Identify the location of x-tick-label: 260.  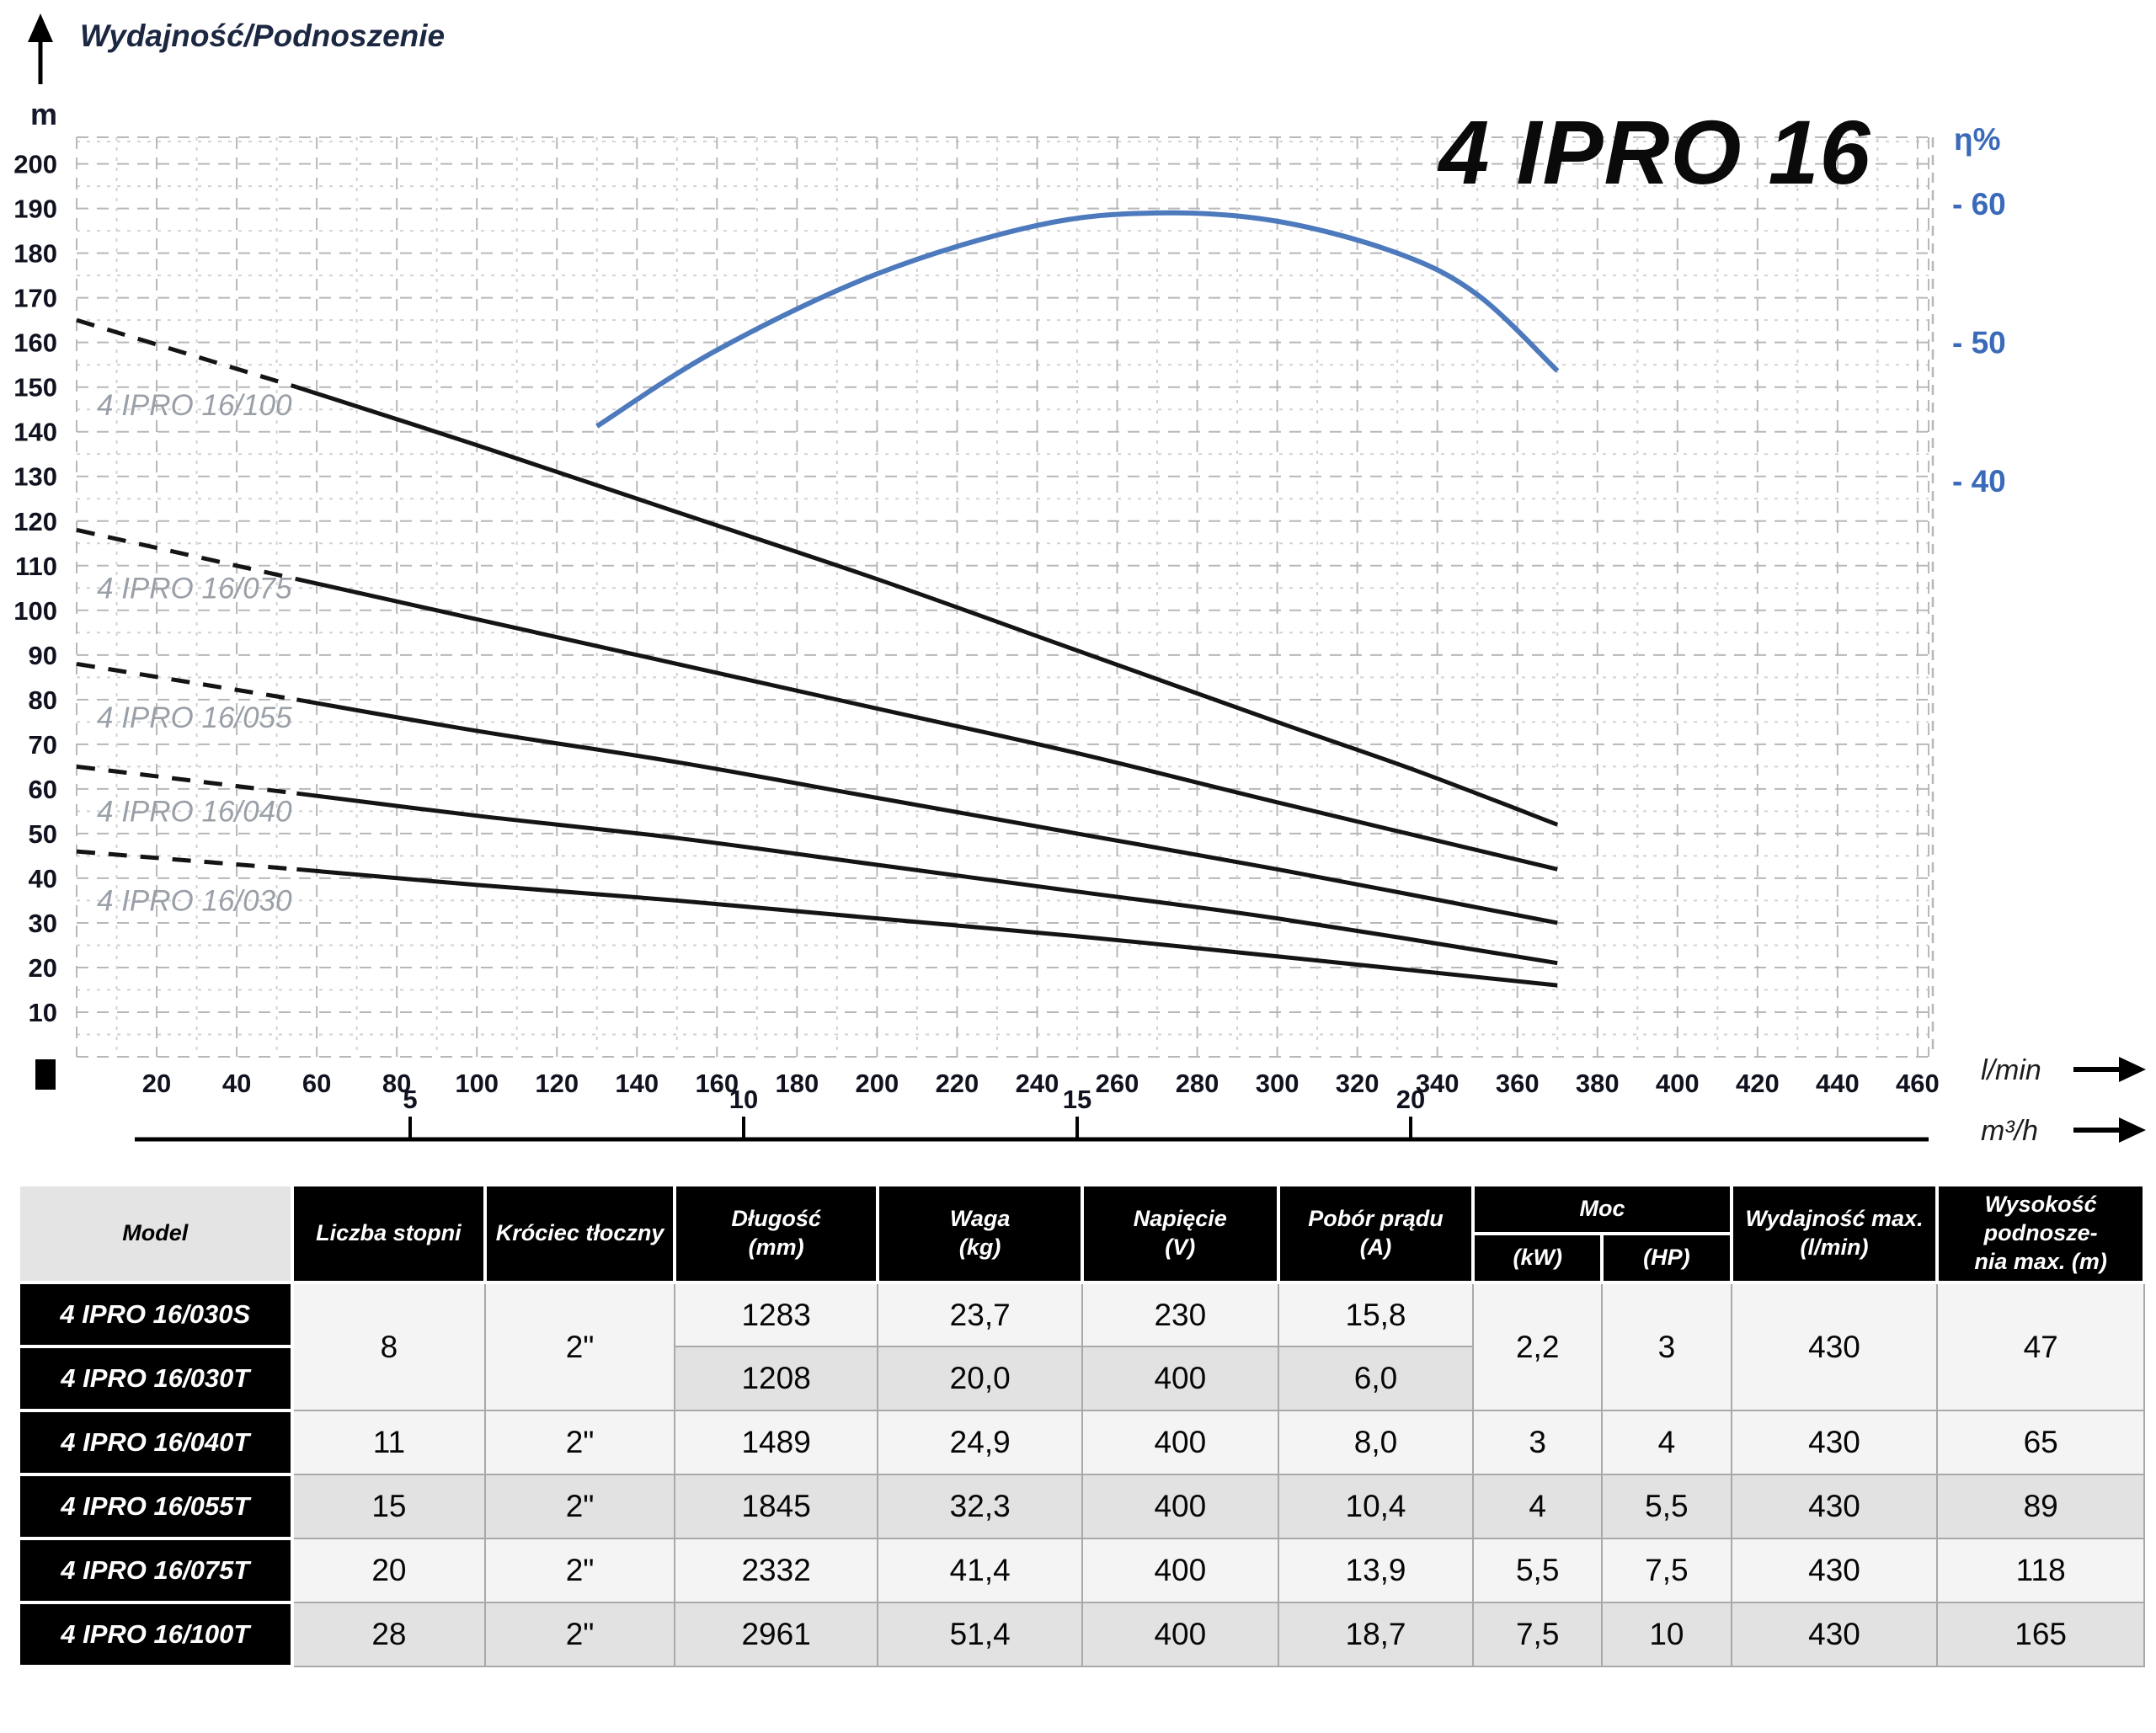
(1117, 1083).